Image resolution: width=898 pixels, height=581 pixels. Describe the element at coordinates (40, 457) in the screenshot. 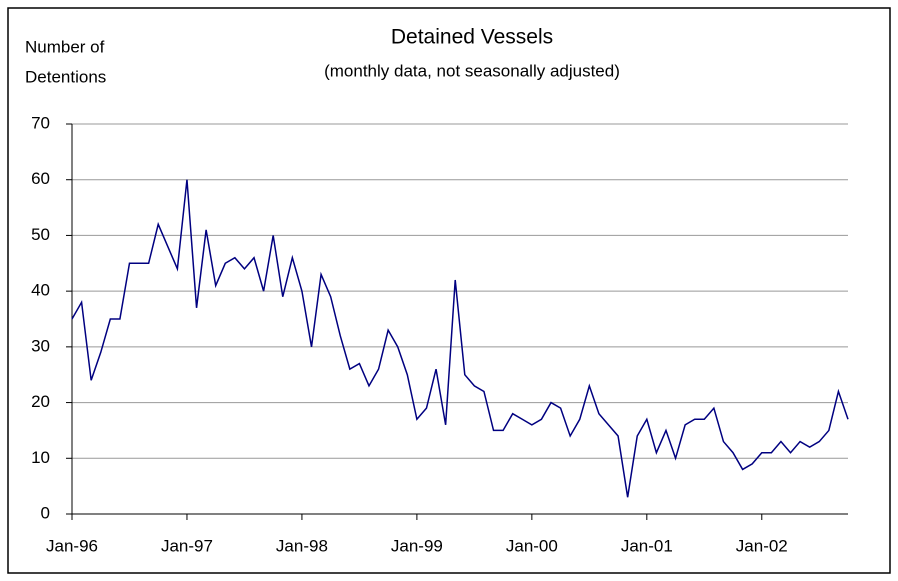

I see `y-tick-label: 10` at that location.